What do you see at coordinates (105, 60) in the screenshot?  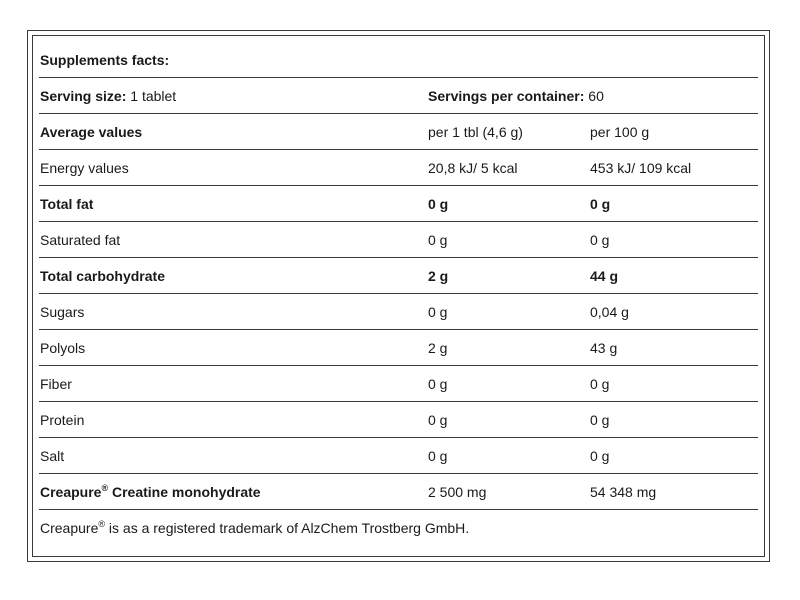 I see `table-title: Supplements facts:` at bounding box center [105, 60].